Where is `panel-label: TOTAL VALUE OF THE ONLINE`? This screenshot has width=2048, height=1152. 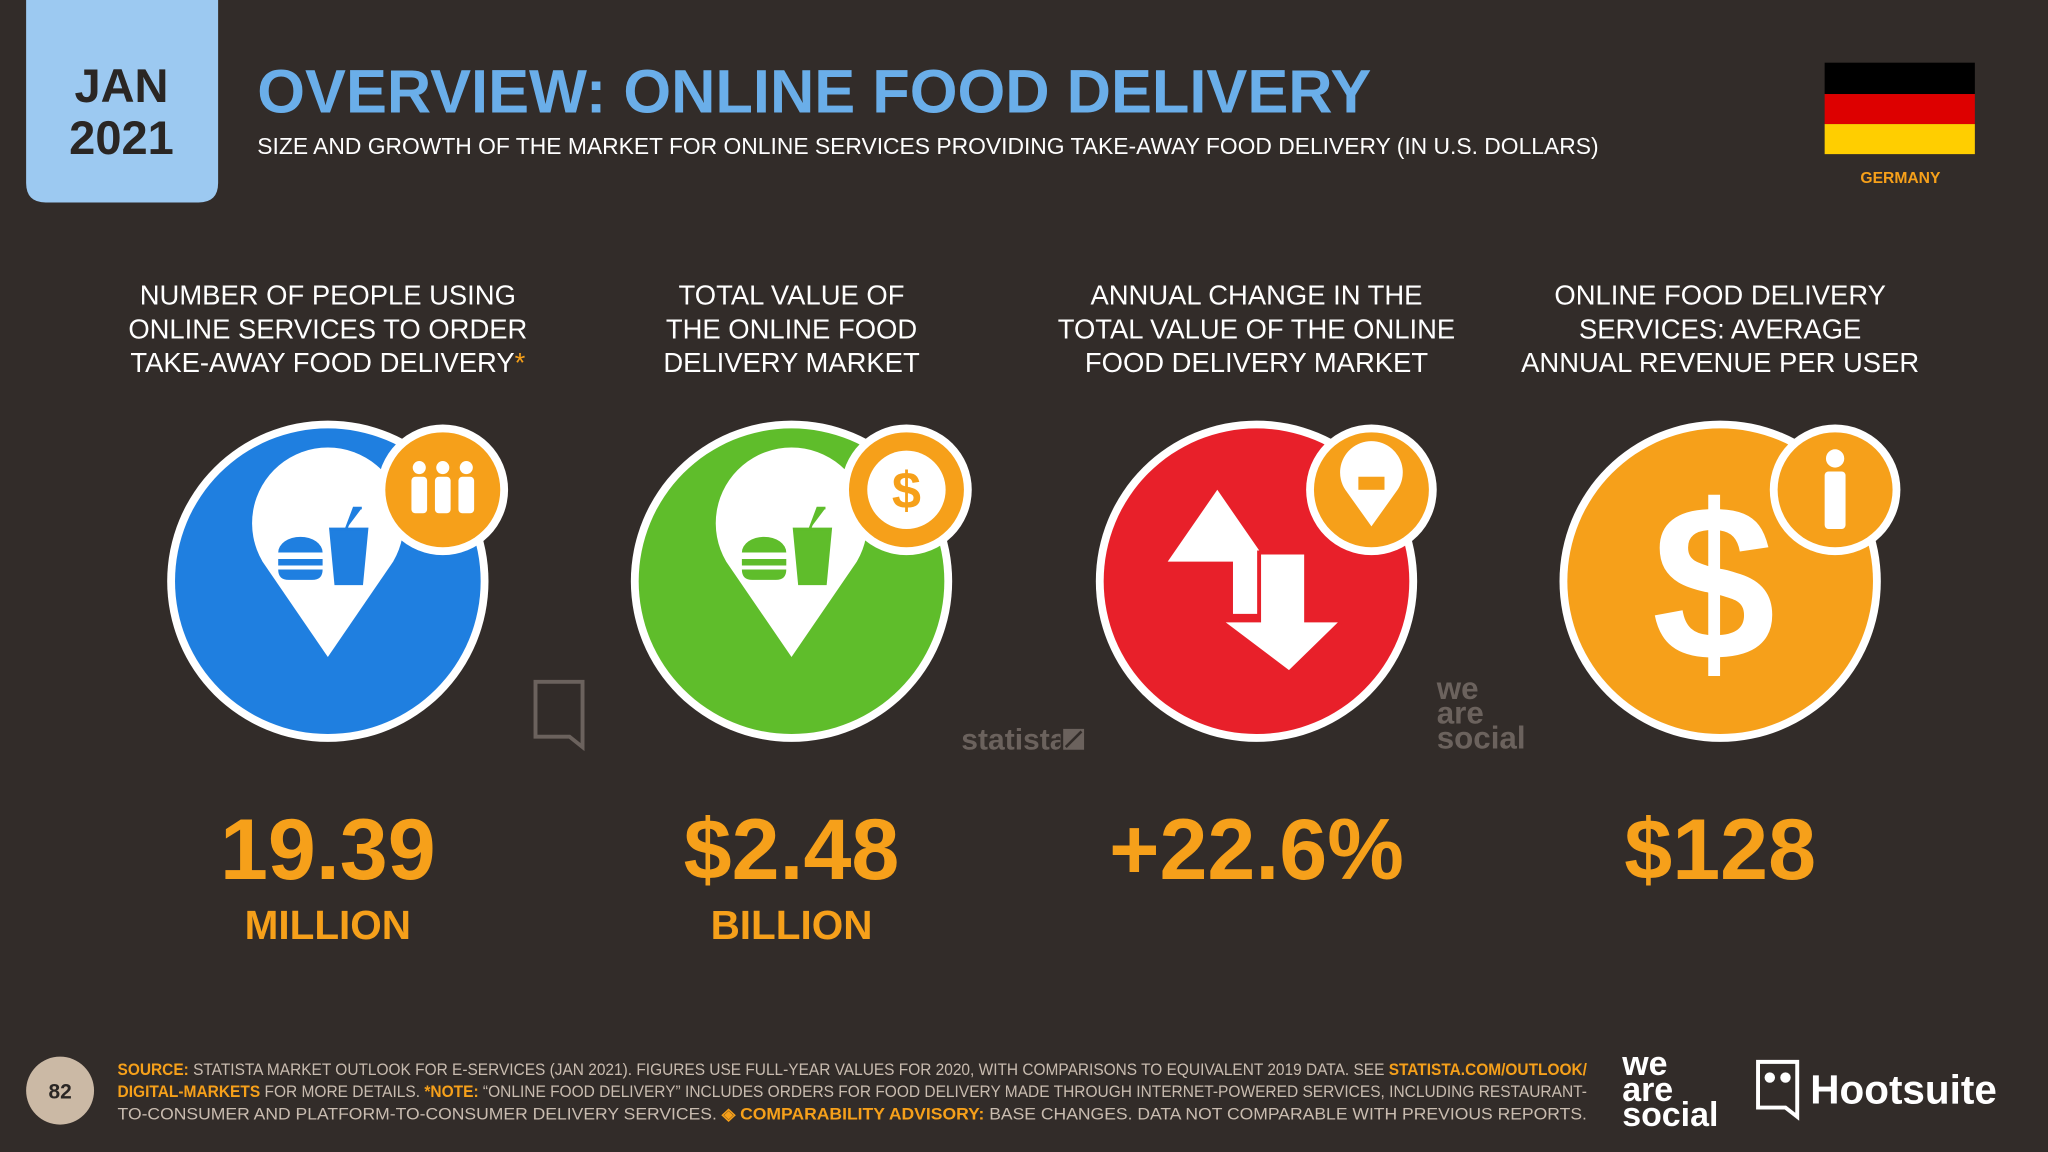
panel-label: TOTAL VALUE OF THE ONLINE is located at coordinates (1256, 328).